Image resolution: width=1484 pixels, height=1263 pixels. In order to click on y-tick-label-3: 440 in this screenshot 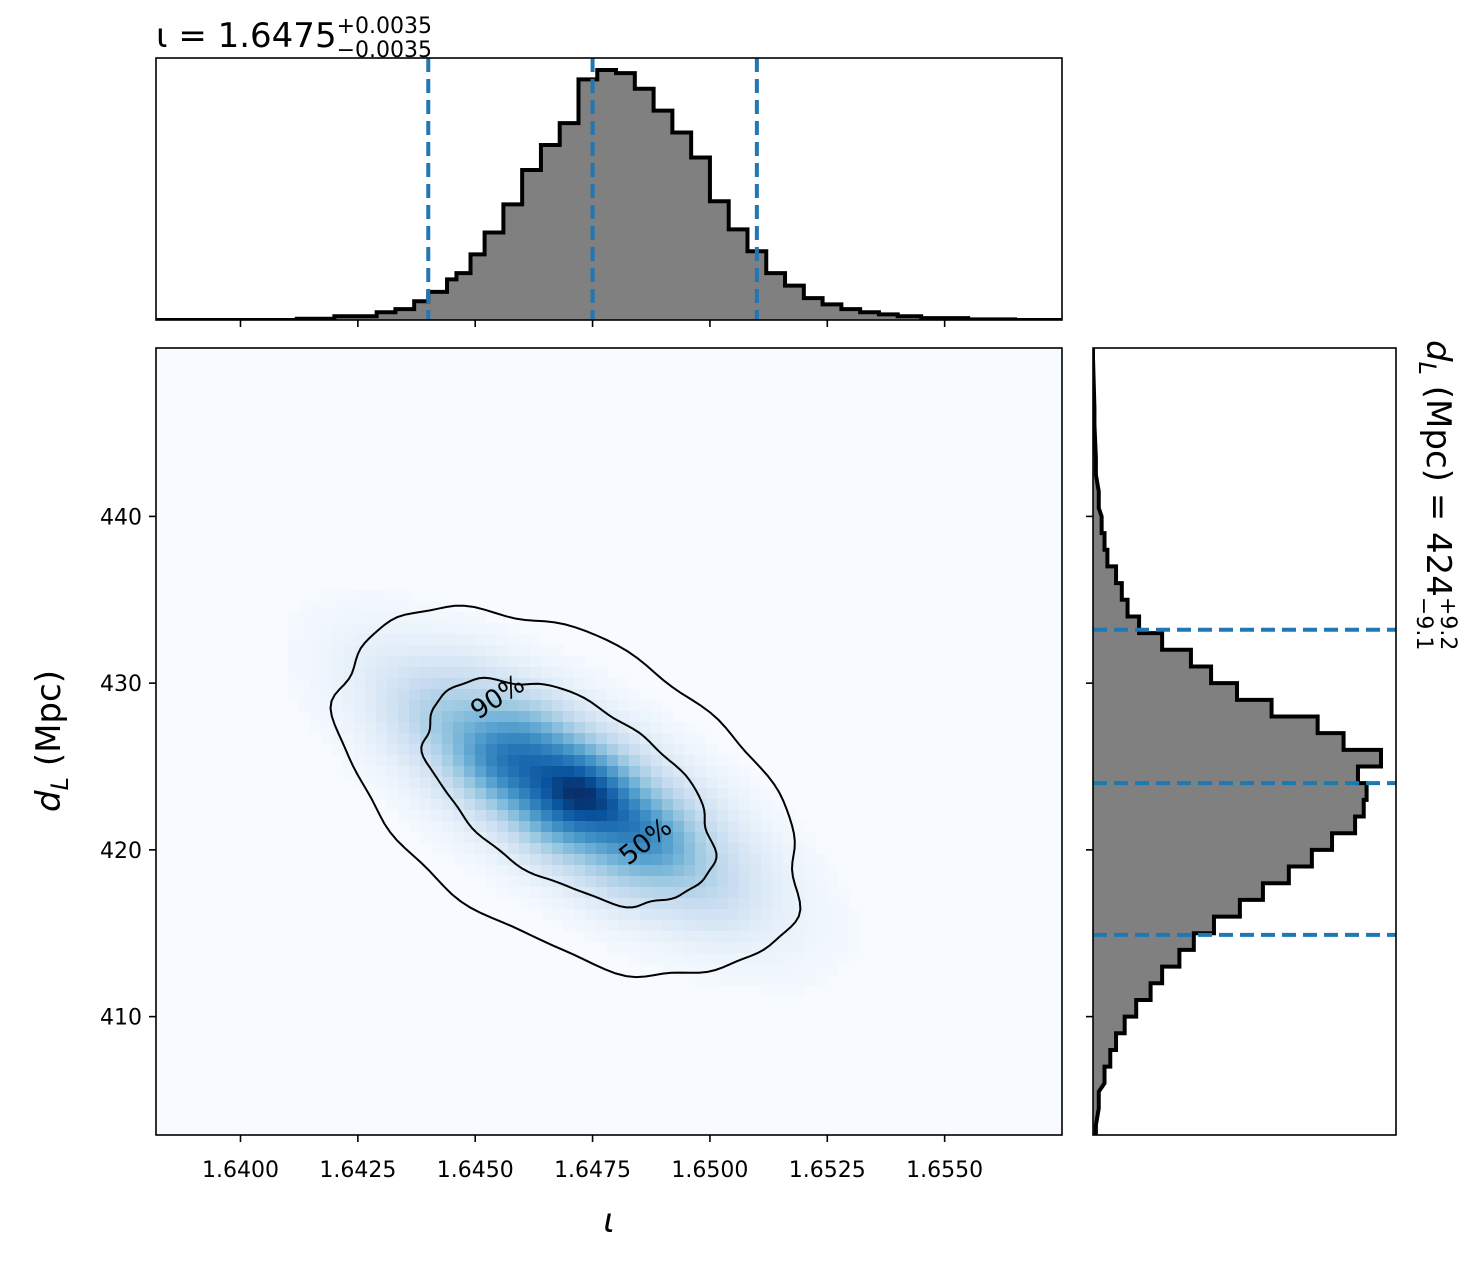, I will do `click(121, 517)`.